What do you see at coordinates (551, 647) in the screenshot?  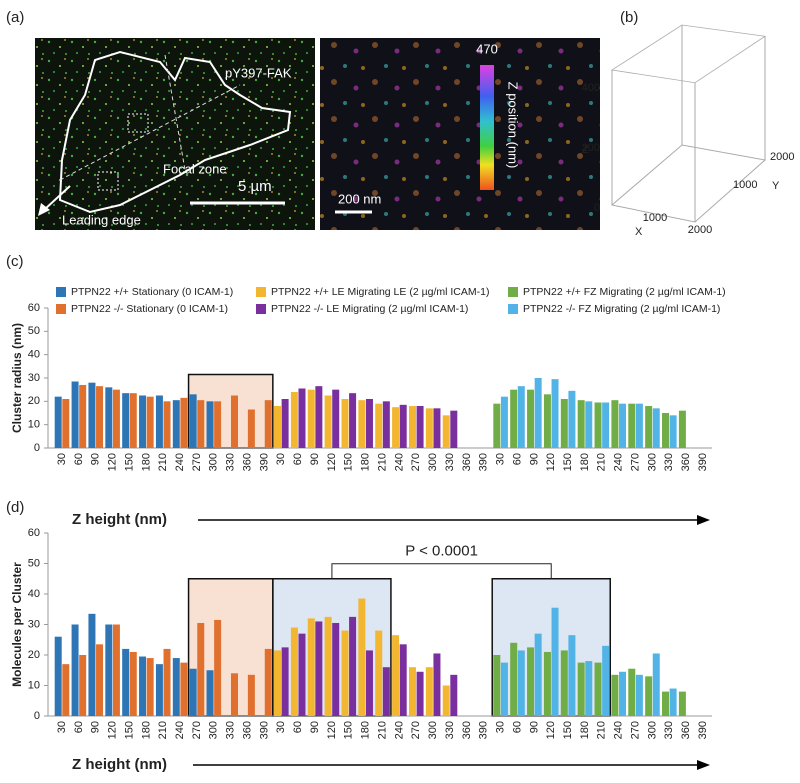 I see `highlight-box` at bounding box center [551, 647].